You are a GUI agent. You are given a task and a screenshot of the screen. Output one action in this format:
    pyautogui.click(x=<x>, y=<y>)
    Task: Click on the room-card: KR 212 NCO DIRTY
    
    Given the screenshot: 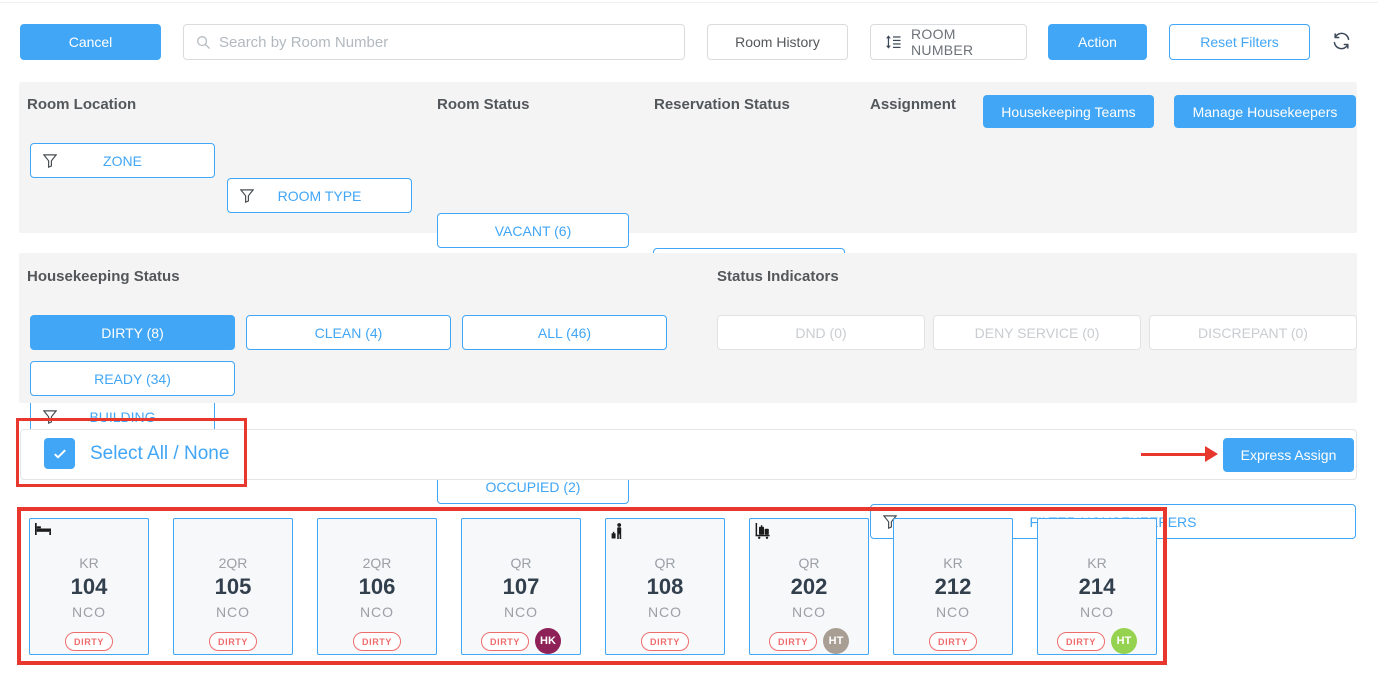 What is the action you would take?
    pyautogui.click(x=953, y=586)
    